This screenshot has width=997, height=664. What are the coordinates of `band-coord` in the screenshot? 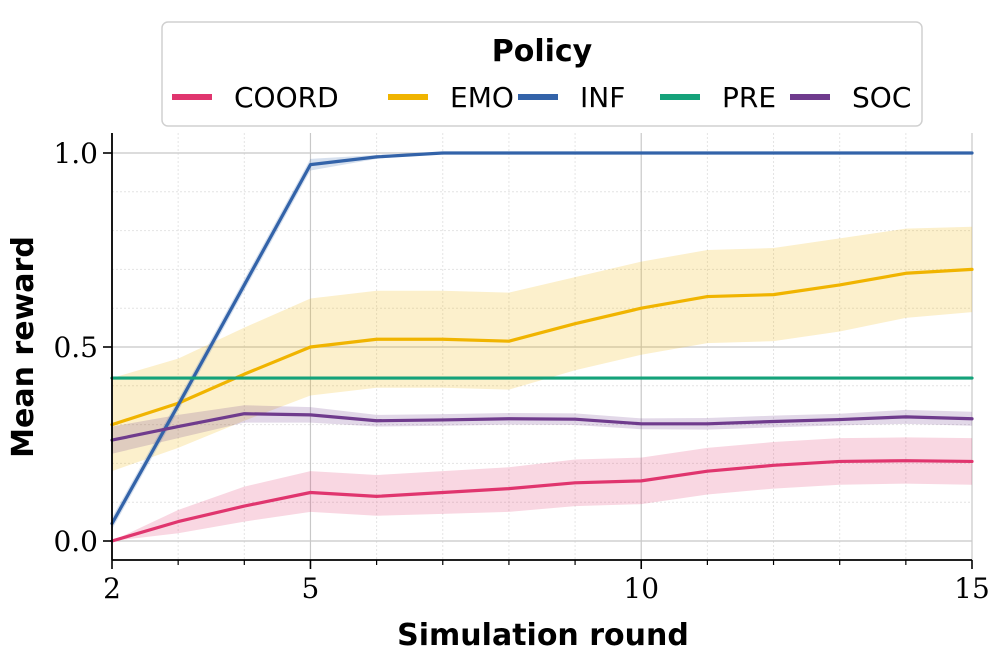 It's located at (542, 489).